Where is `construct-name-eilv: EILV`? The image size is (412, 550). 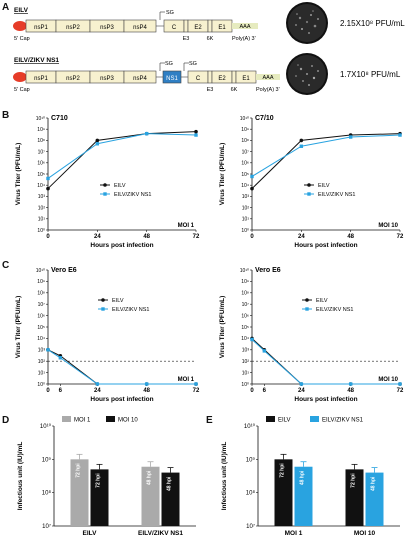 construct-name-eilv: EILV is located at coordinates (21, 10).